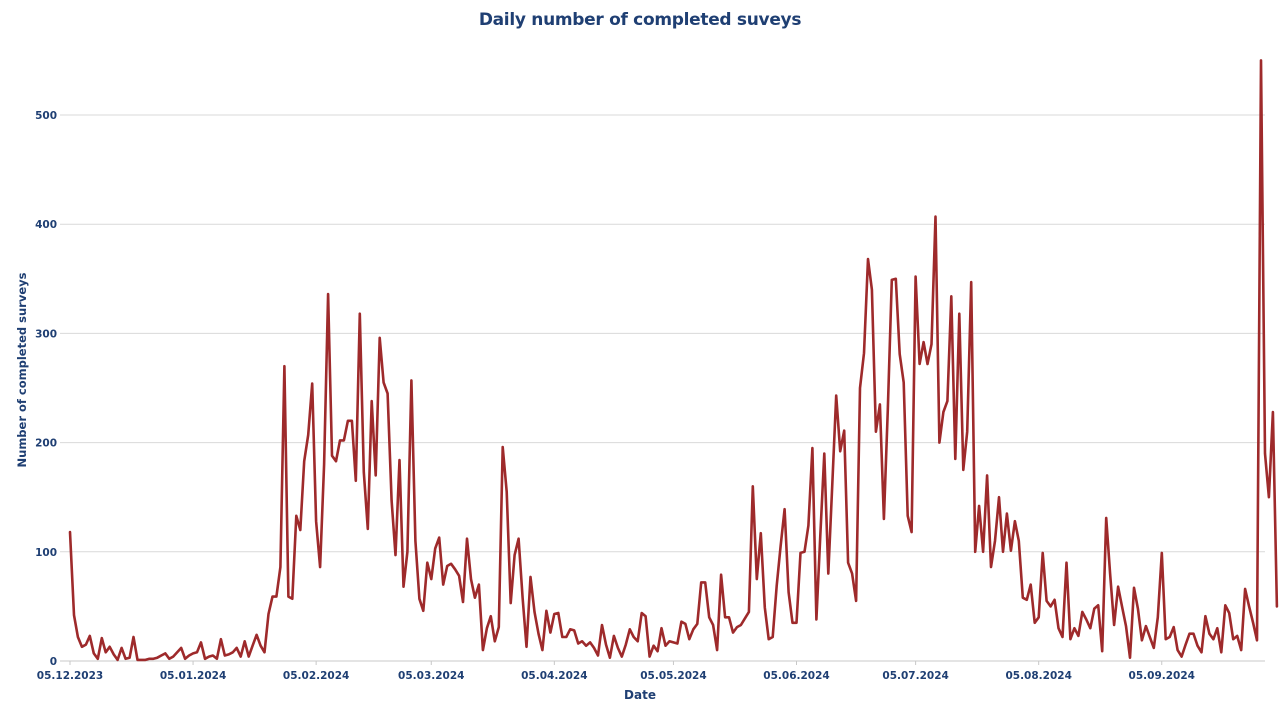 This screenshot has width=1280, height=720. What do you see at coordinates (1038, 676) in the screenshot?
I see `x-tick-label: 05.08.2024` at bounding box center [1038, 676].